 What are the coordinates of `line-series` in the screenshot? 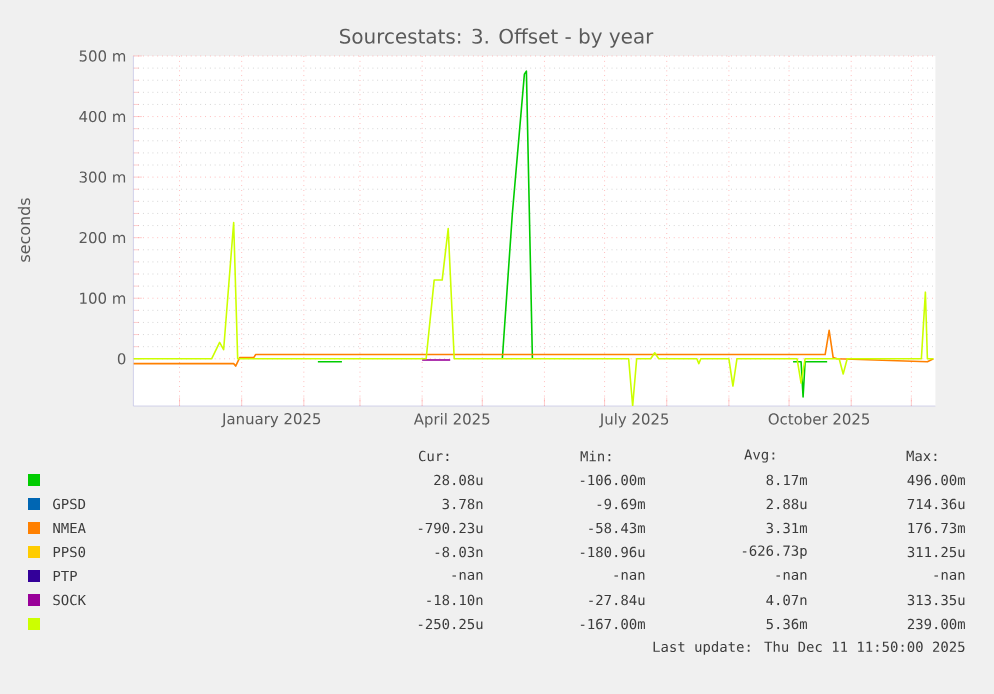 It's located at (534, 348).